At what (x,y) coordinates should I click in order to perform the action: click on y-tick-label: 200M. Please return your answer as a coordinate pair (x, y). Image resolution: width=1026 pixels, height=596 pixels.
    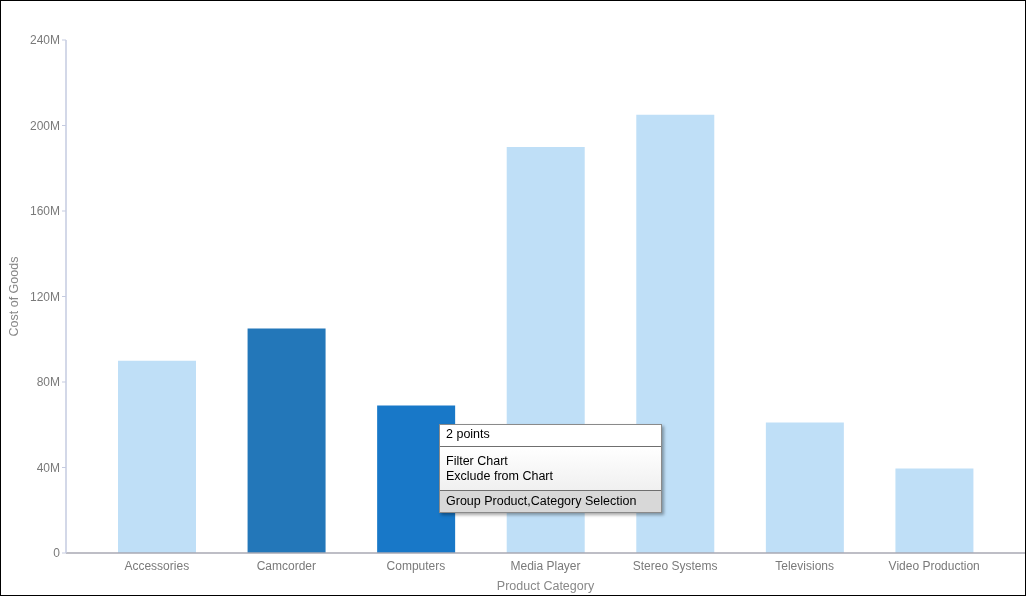
    Looking at the image, I should click on (44, 125).